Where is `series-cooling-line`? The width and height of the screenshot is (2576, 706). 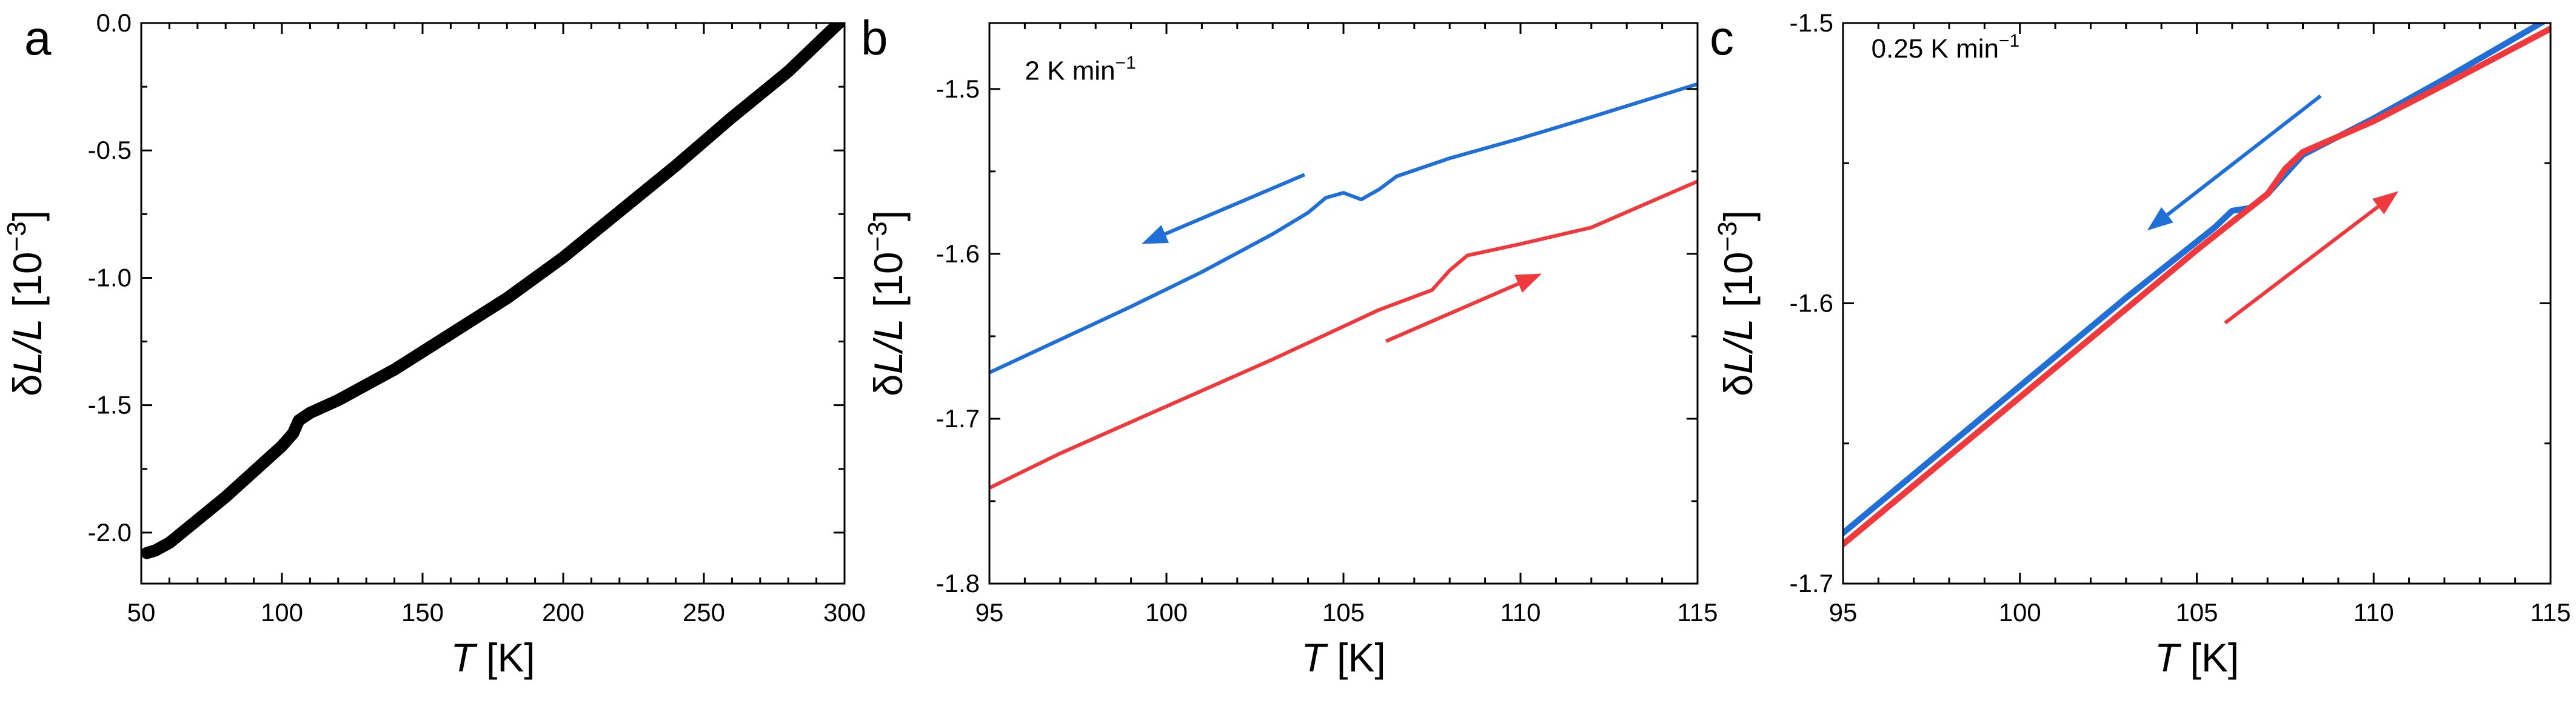 series-cooling-line is located at coordinates (1343, 229).